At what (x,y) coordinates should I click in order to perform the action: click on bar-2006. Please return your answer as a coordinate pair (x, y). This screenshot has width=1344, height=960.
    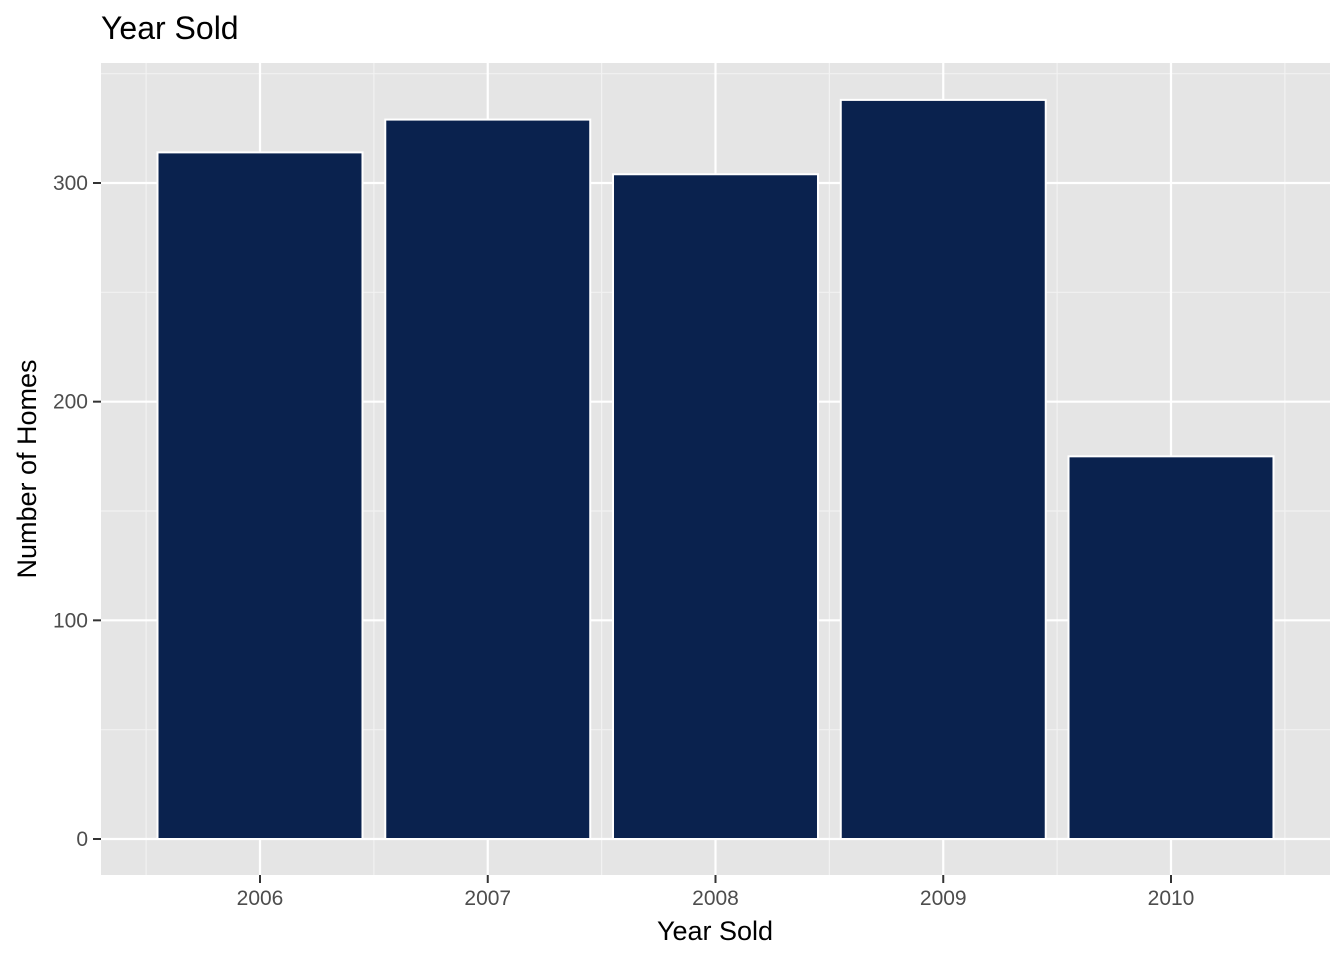
    Looking at the image, I should click on (260, 496).